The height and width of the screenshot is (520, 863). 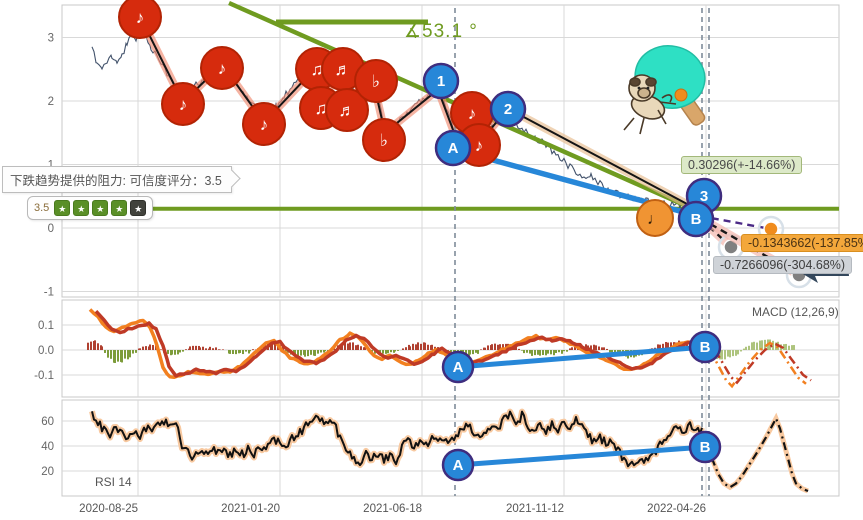 I want to click on note-icon: ♫, so click(x=321, y=108).